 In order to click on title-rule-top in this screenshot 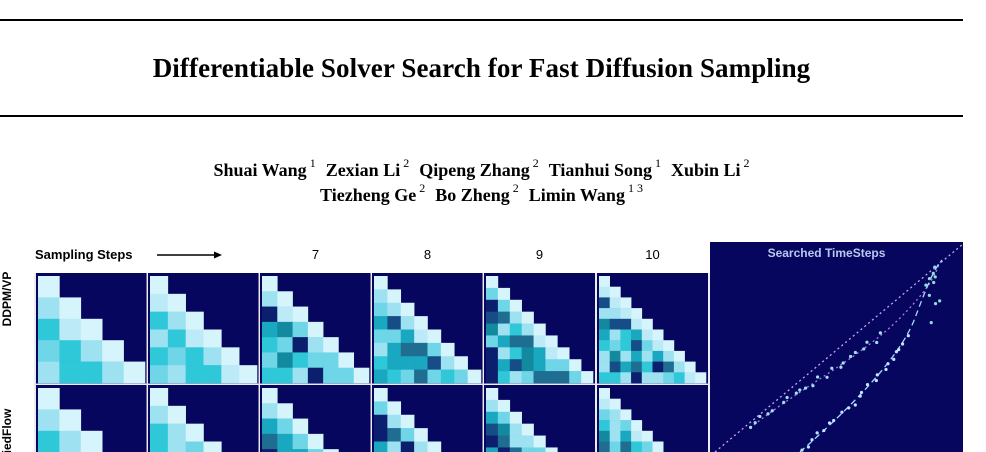, I will do `click(481, 20)`.